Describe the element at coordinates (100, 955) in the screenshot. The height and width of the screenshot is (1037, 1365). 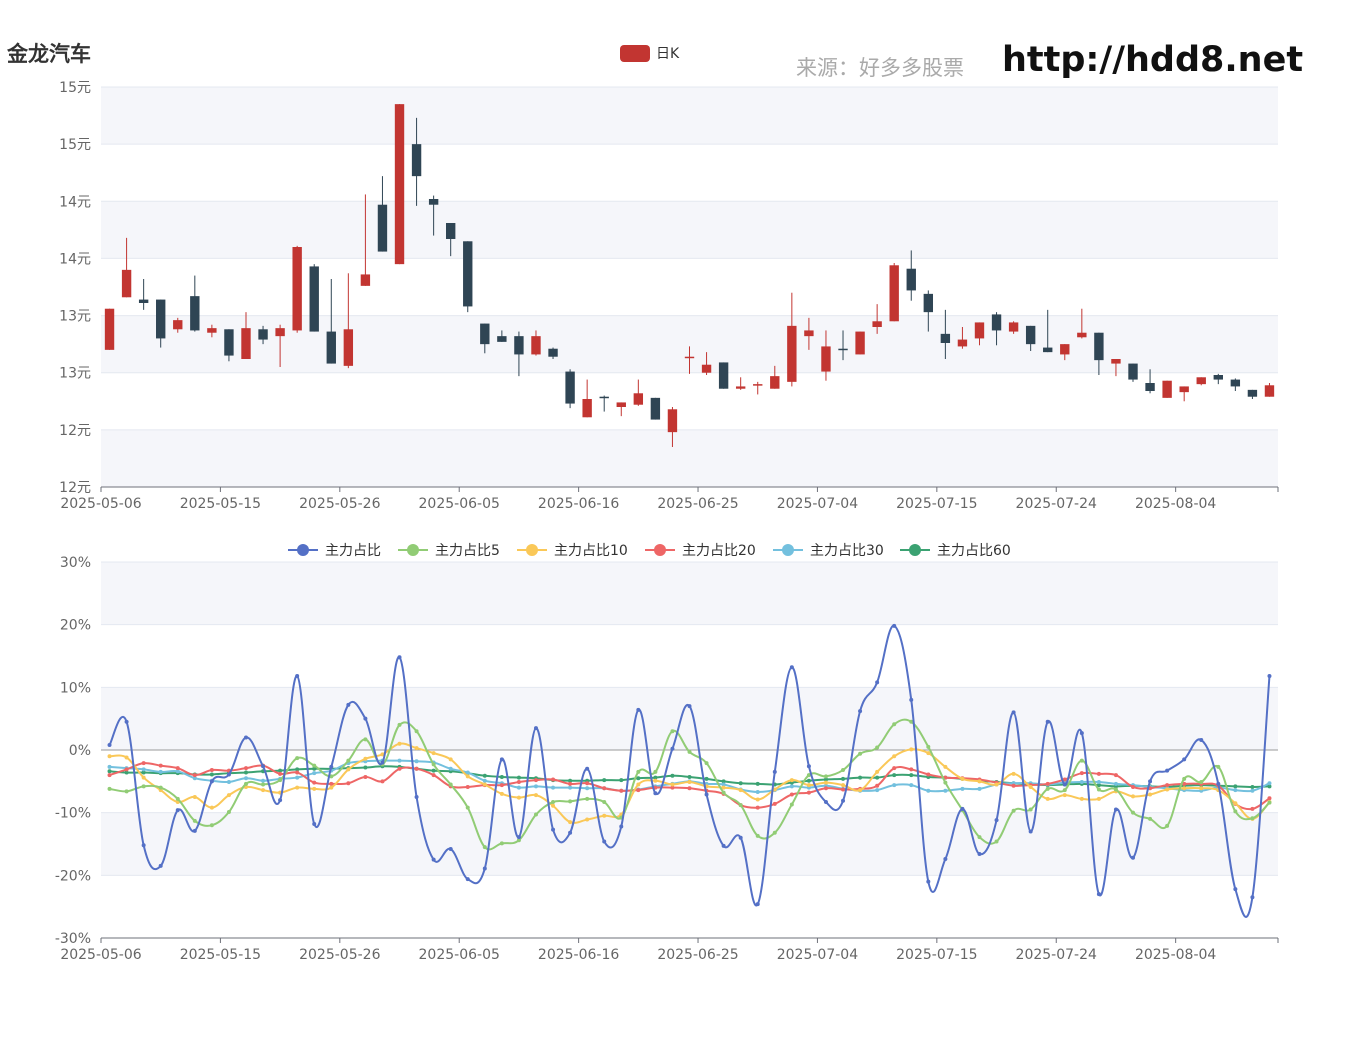
I see `ratio-x-tick-label: 2025-05-06` at that location.